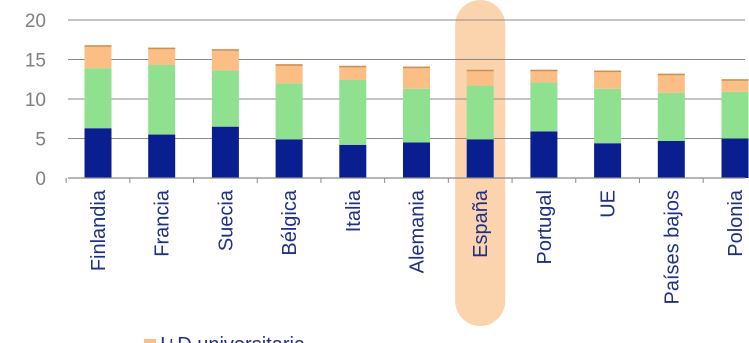  I want to click on y-tick-label: 15, so click(35, 61).